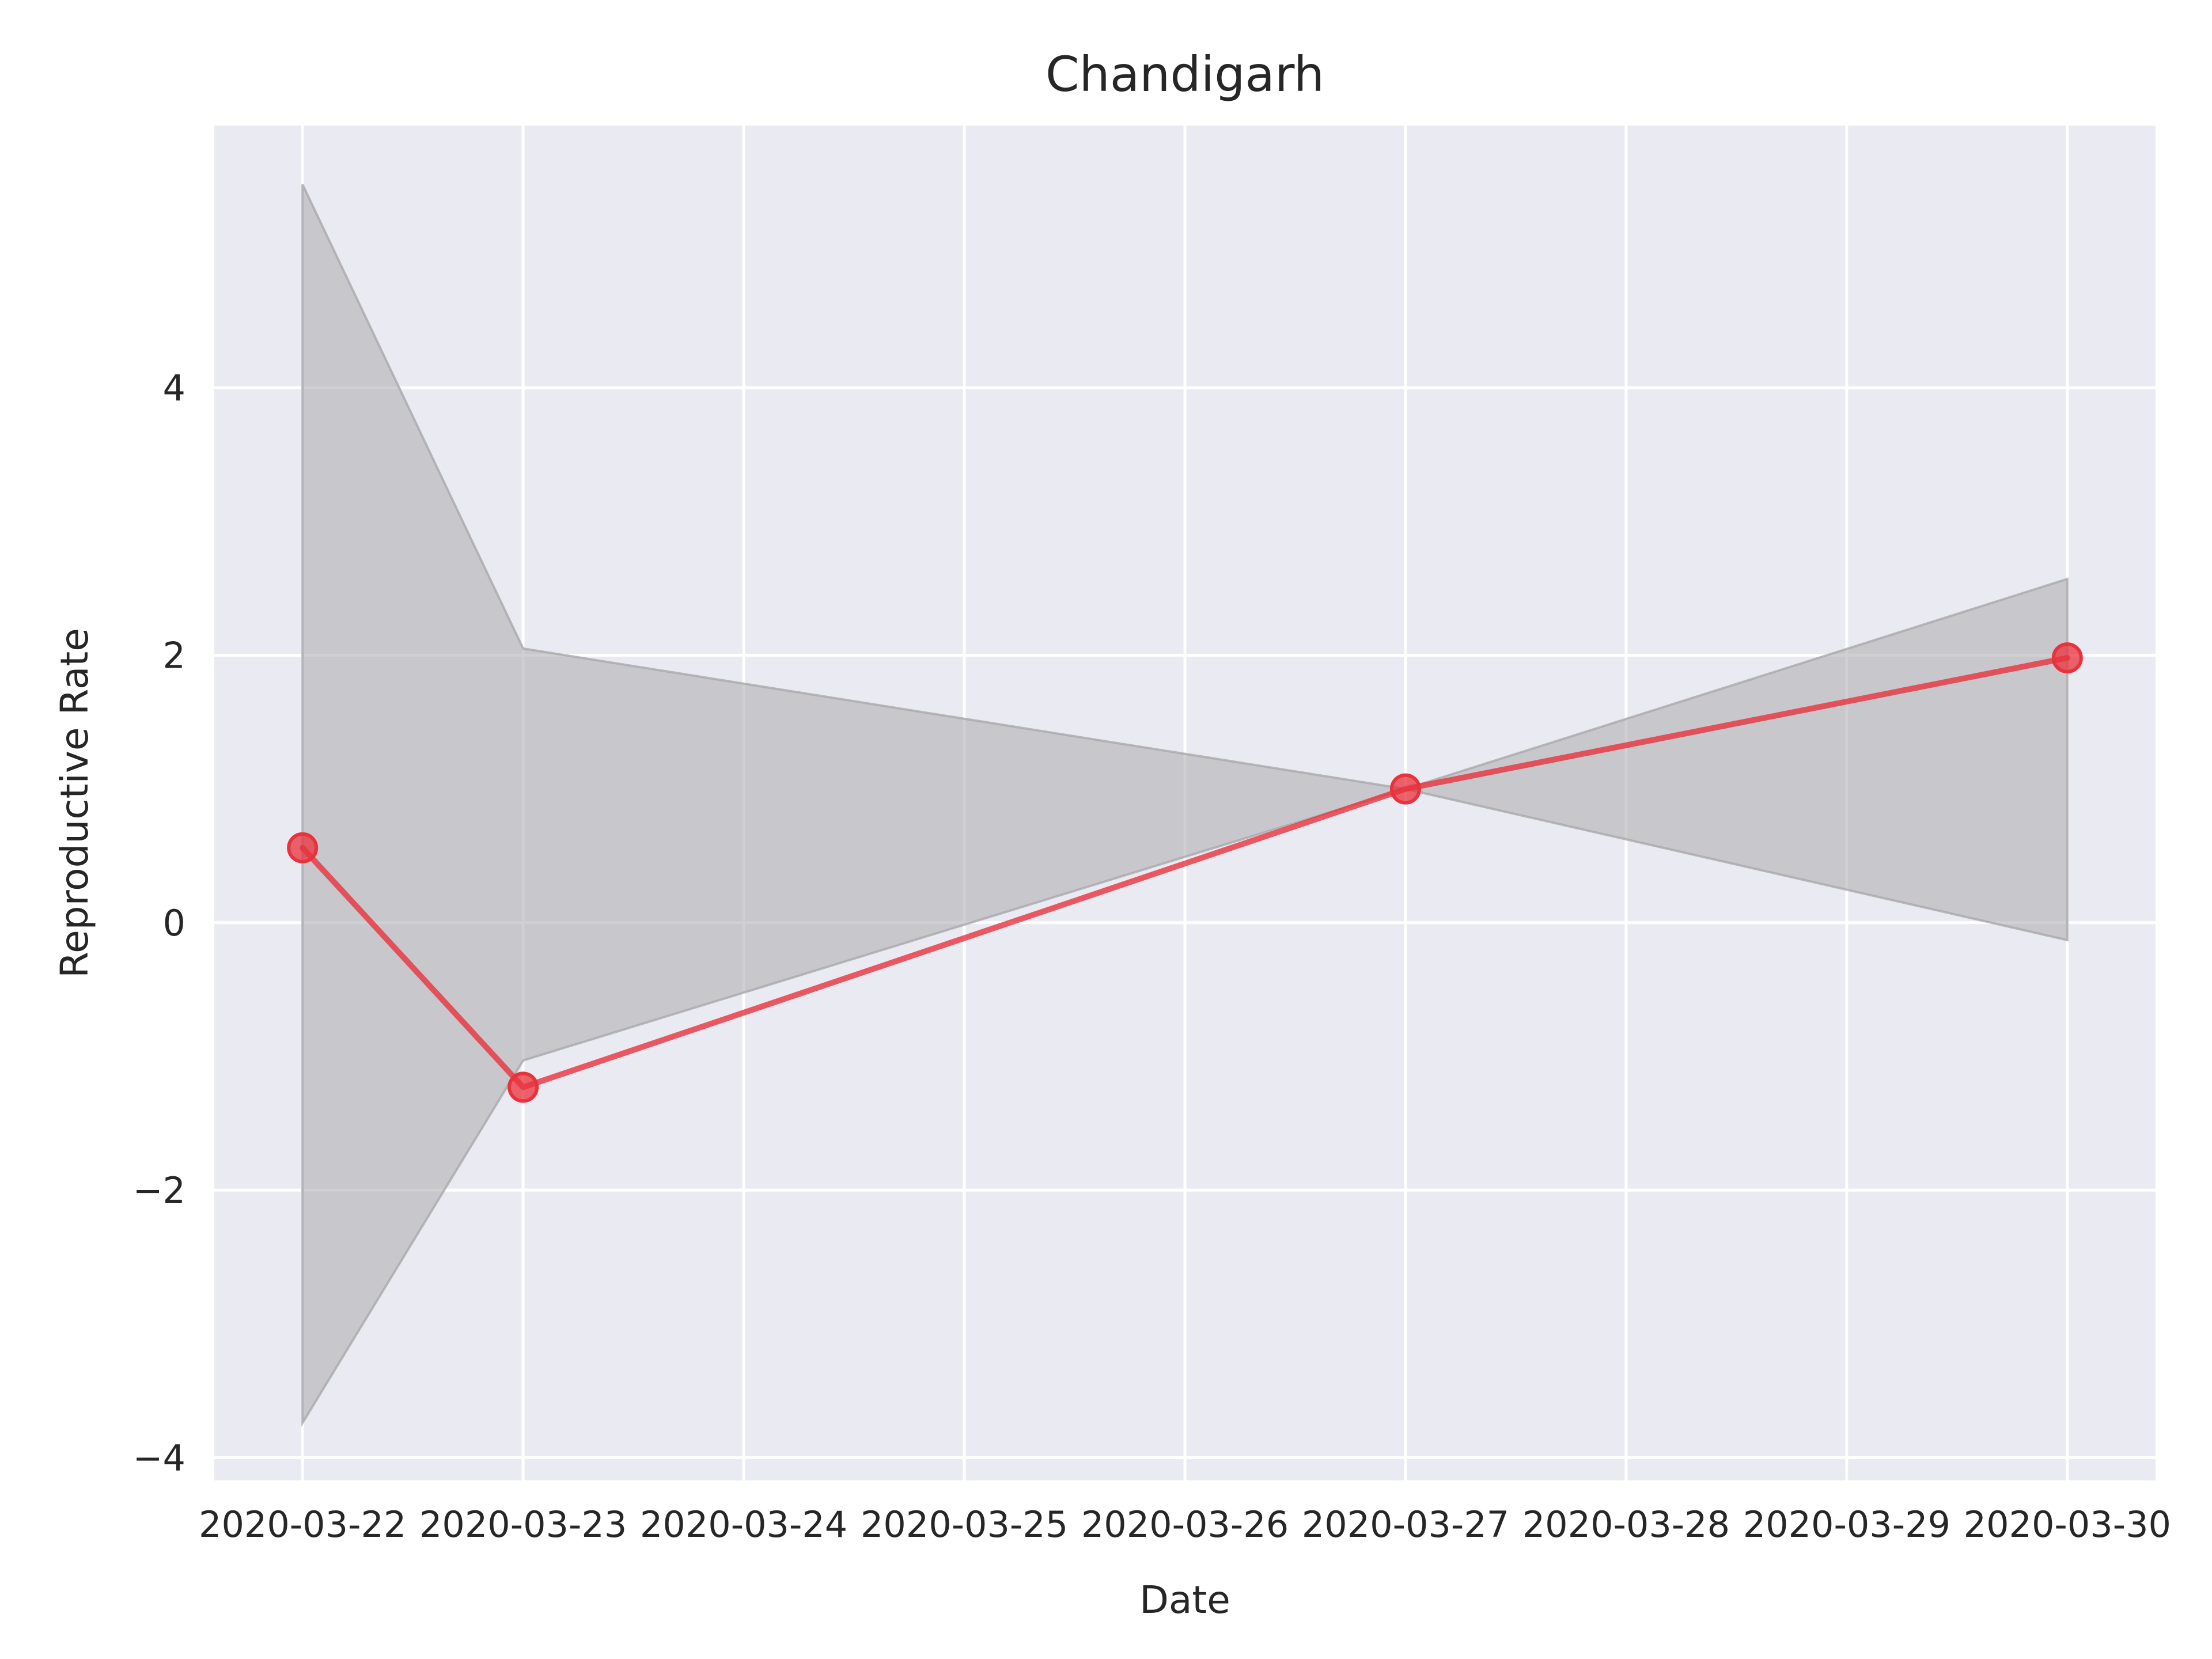 The image size is (2212, 1659). Describe the element at coordinates (74, 803) in the screenshot. I see `y-axis-label: Reproductive Rate` at that location.